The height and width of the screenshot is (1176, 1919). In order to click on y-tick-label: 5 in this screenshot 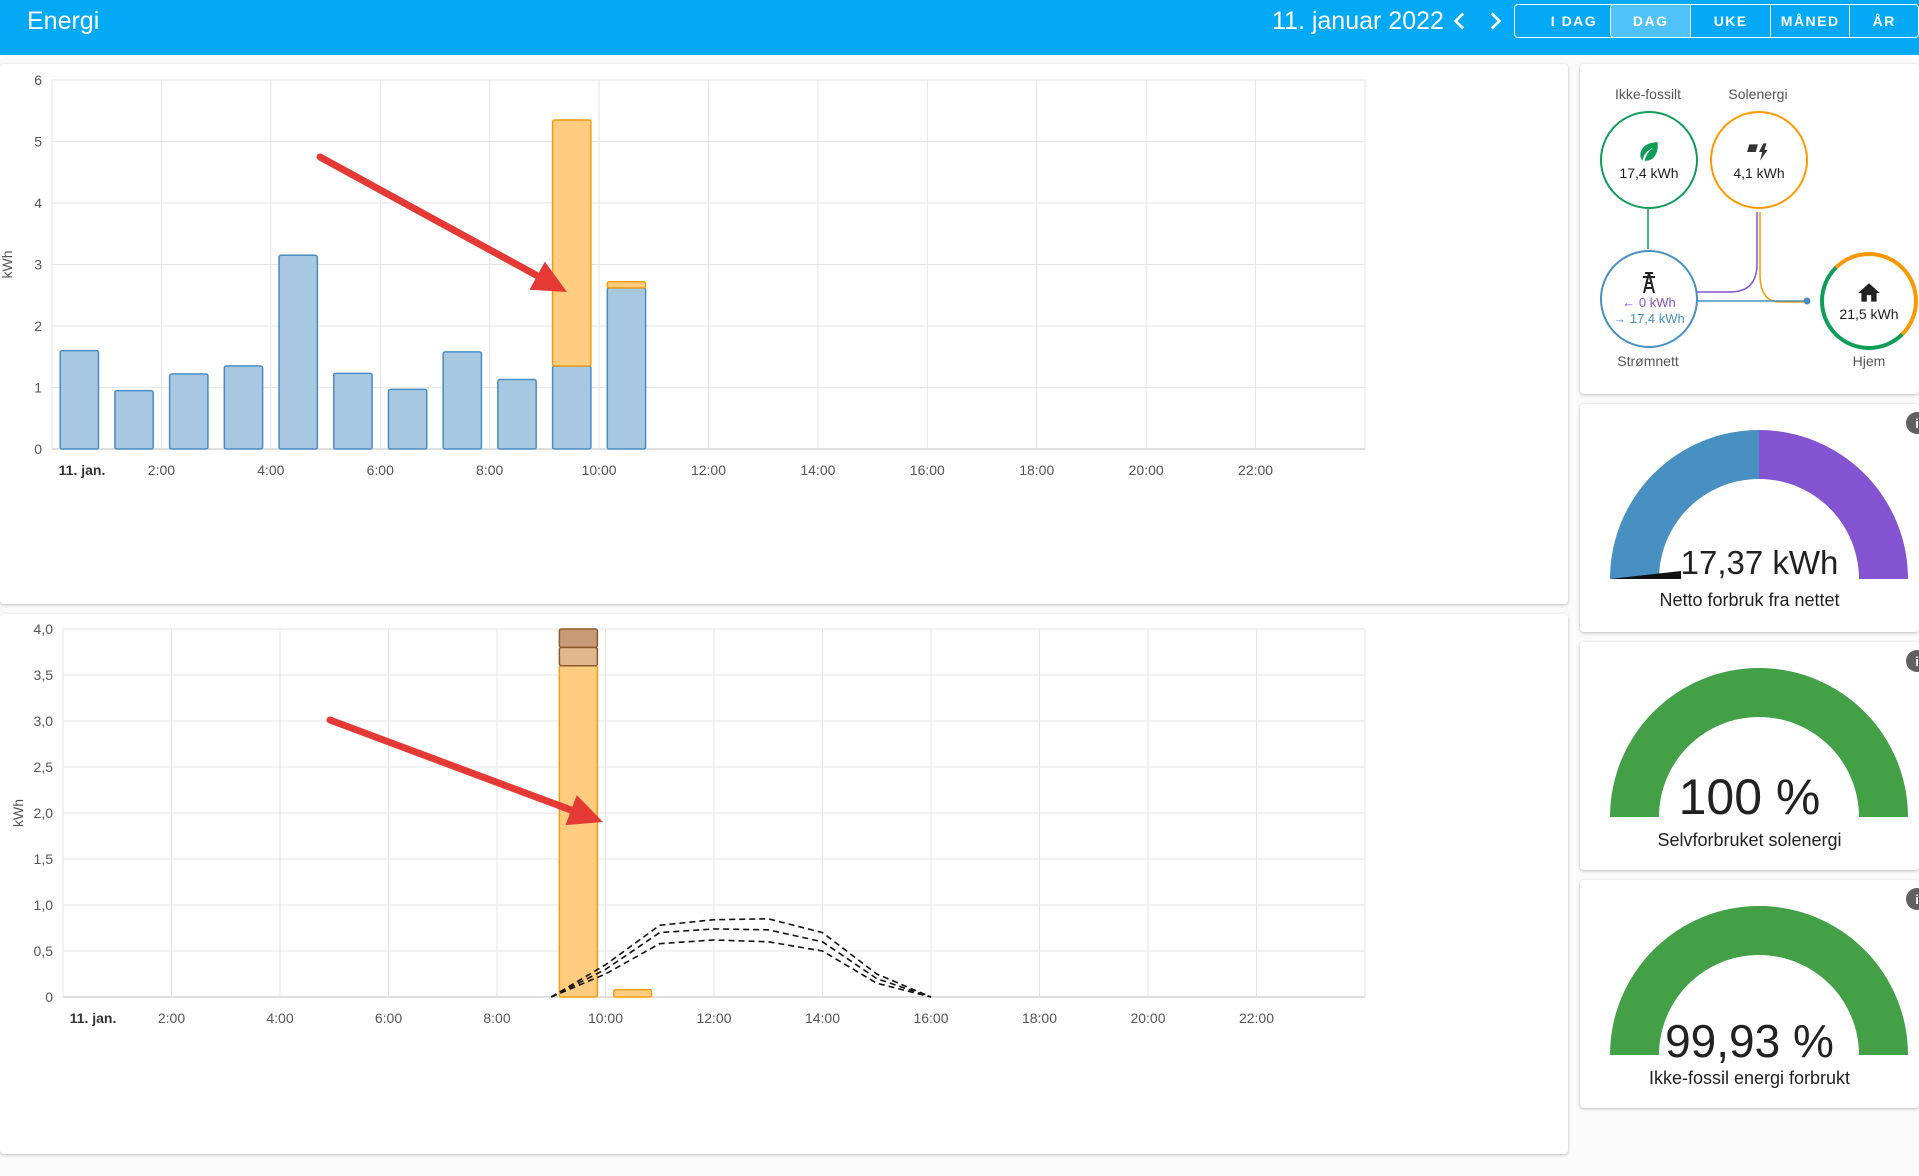, I will do `click(38, 142)`.